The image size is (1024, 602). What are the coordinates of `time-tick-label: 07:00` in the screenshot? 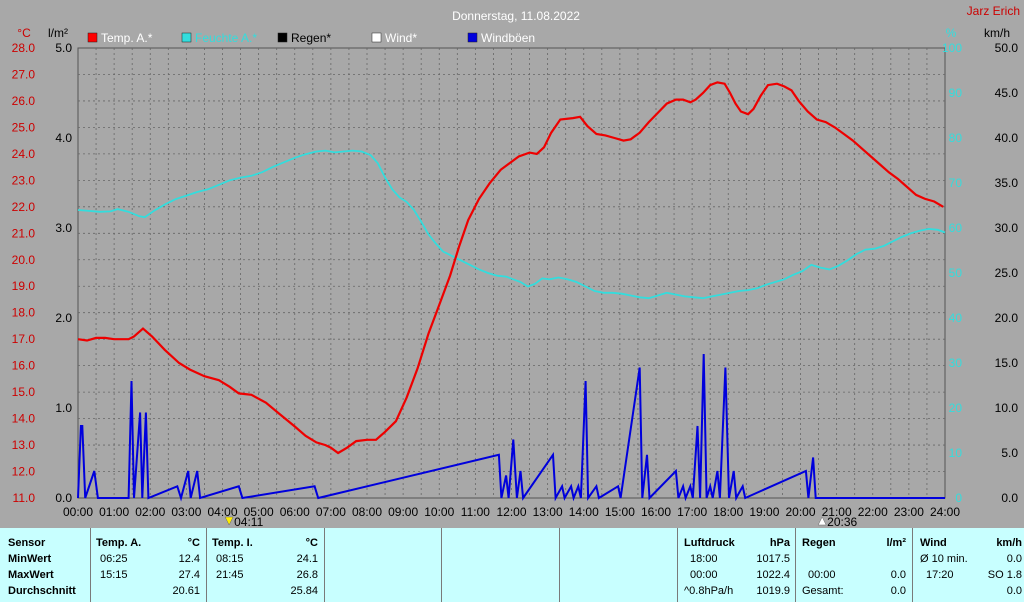 It's located at (331, 512).